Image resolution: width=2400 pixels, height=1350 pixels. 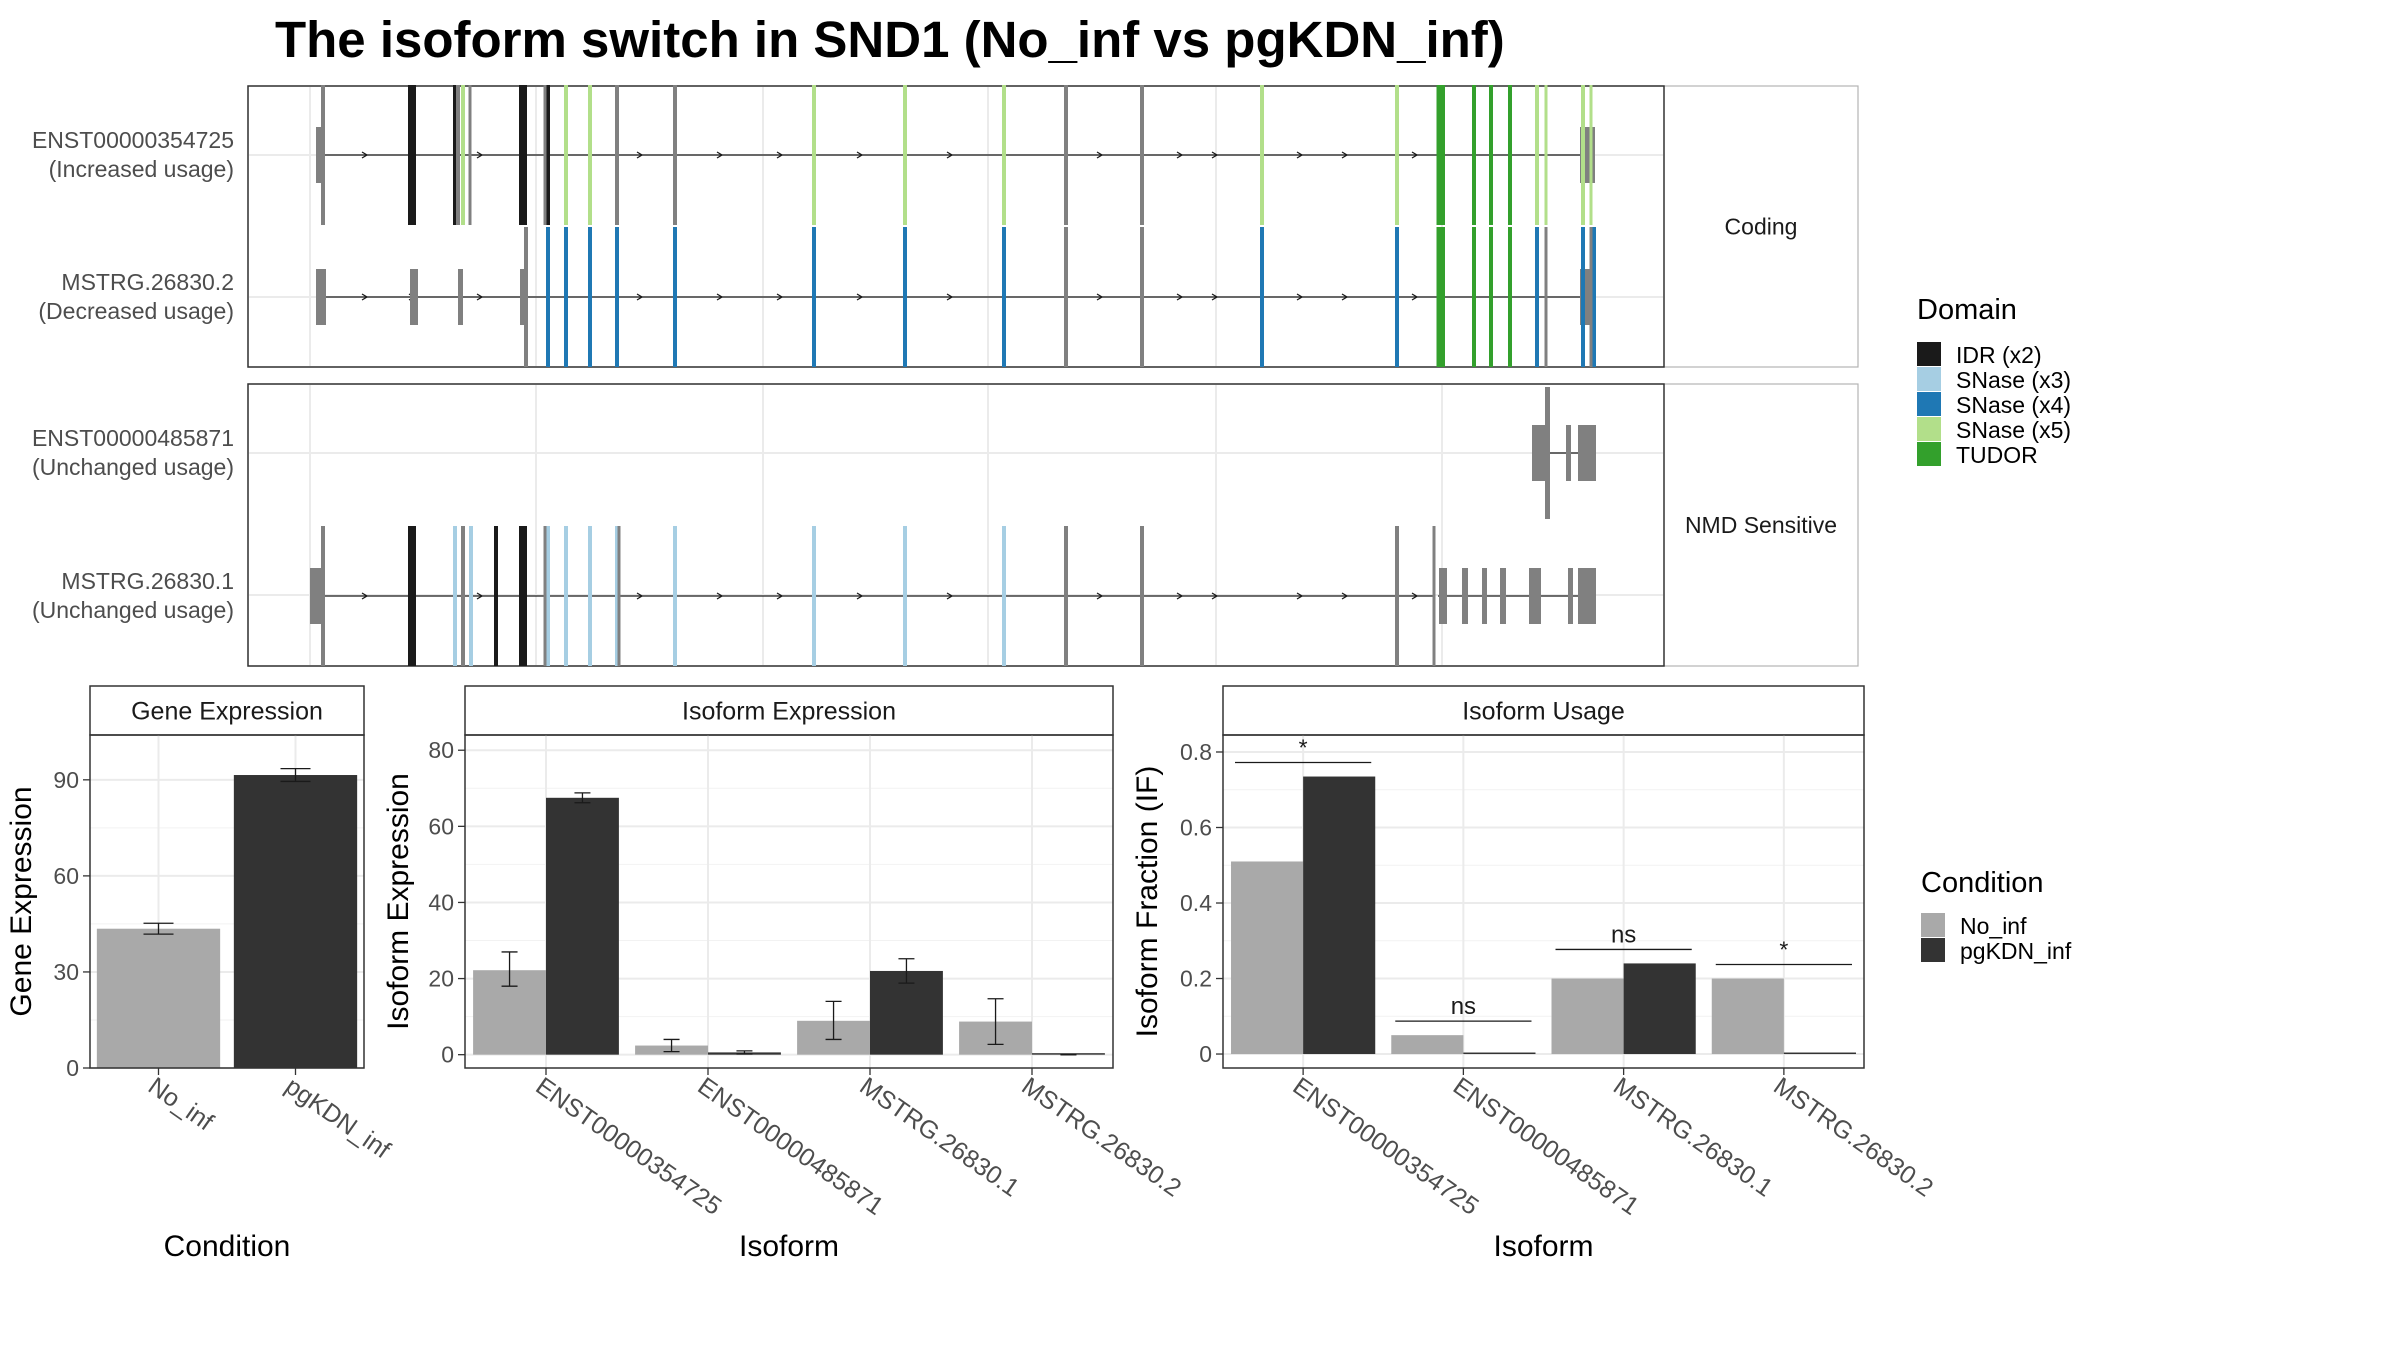 I want to click on condition-legend-swatch, so click(x=1933, y=925).